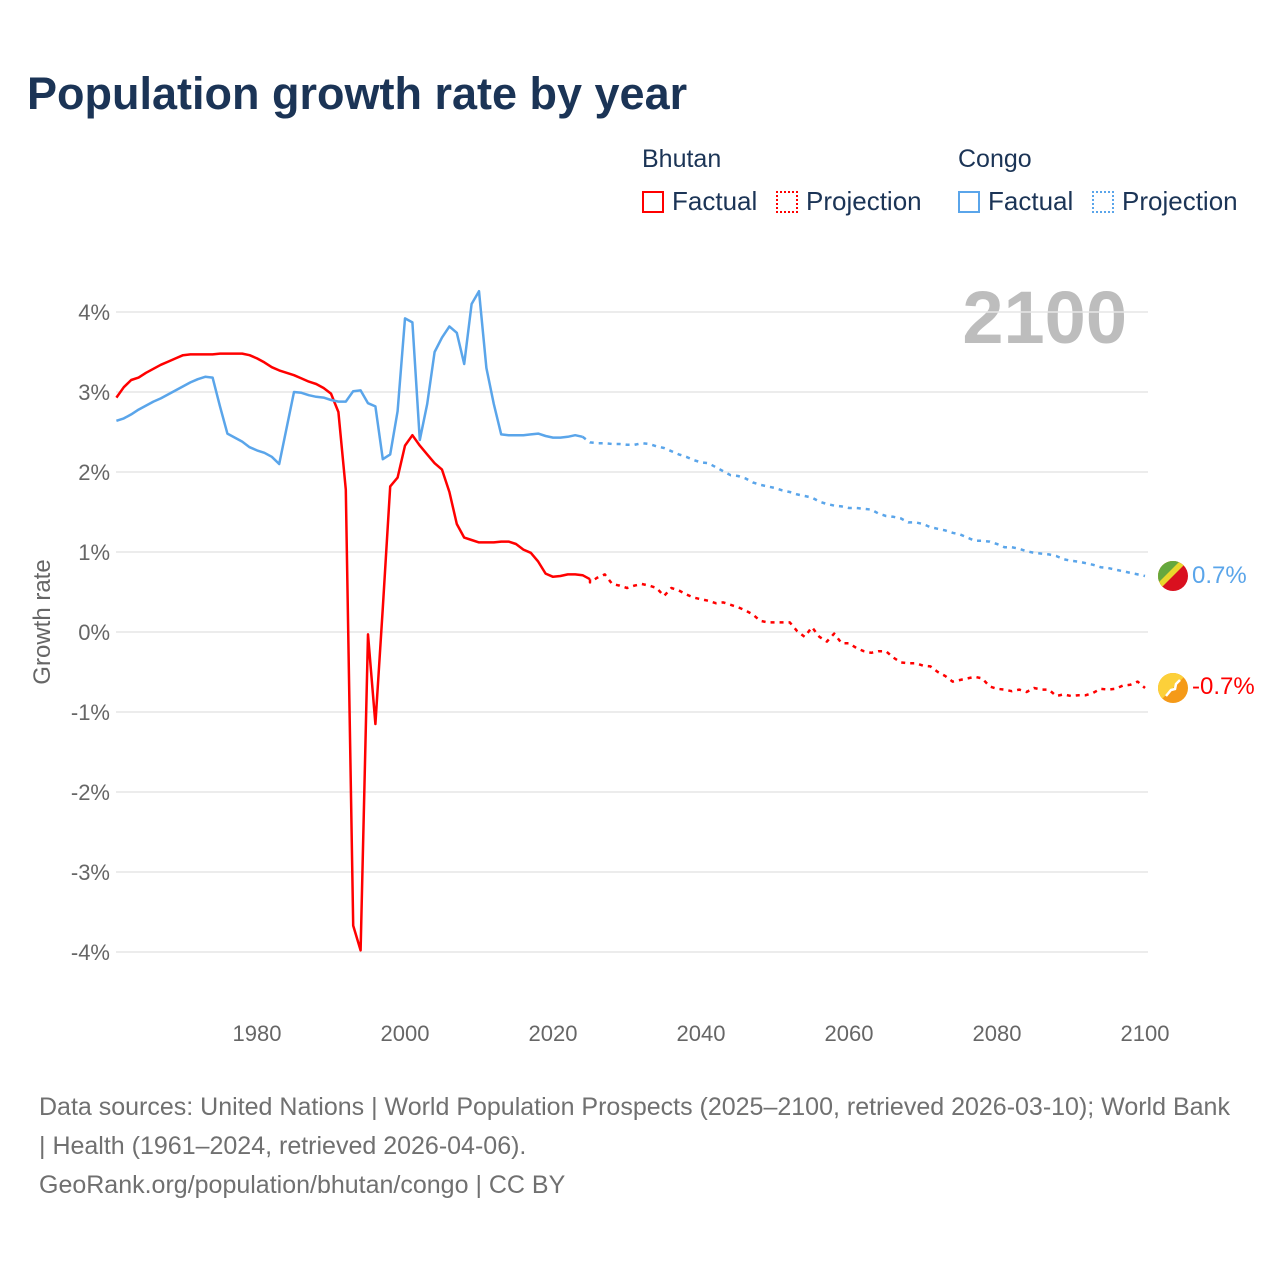  What do you see at coordinates (1173, 576) in the screenshot?
I see `congo-flag-icon` at bounding box center [1173, 576].